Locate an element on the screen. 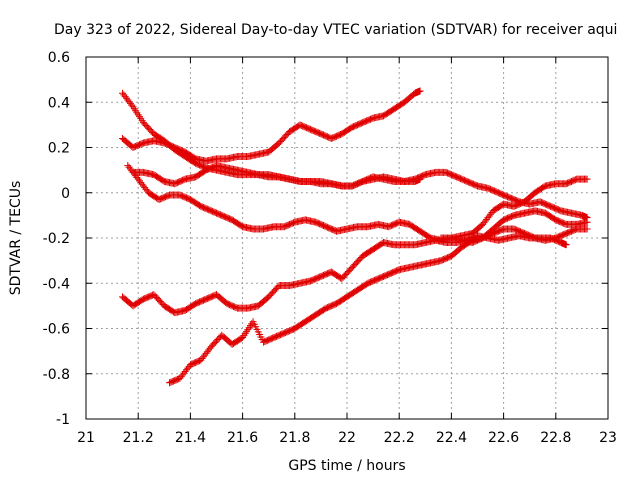 This screenshot has width=640, height=480. series-arc-b is located at coordinates (271, 126).